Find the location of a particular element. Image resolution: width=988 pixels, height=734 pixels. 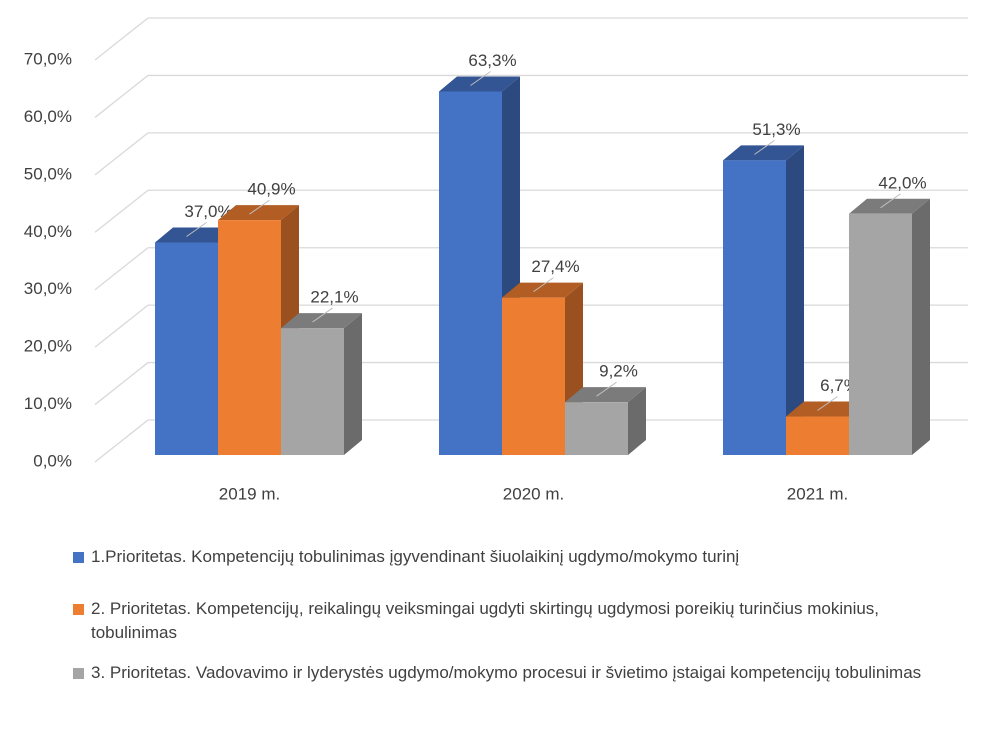

data-label: 37,0% is located at coordinates (208, 211).